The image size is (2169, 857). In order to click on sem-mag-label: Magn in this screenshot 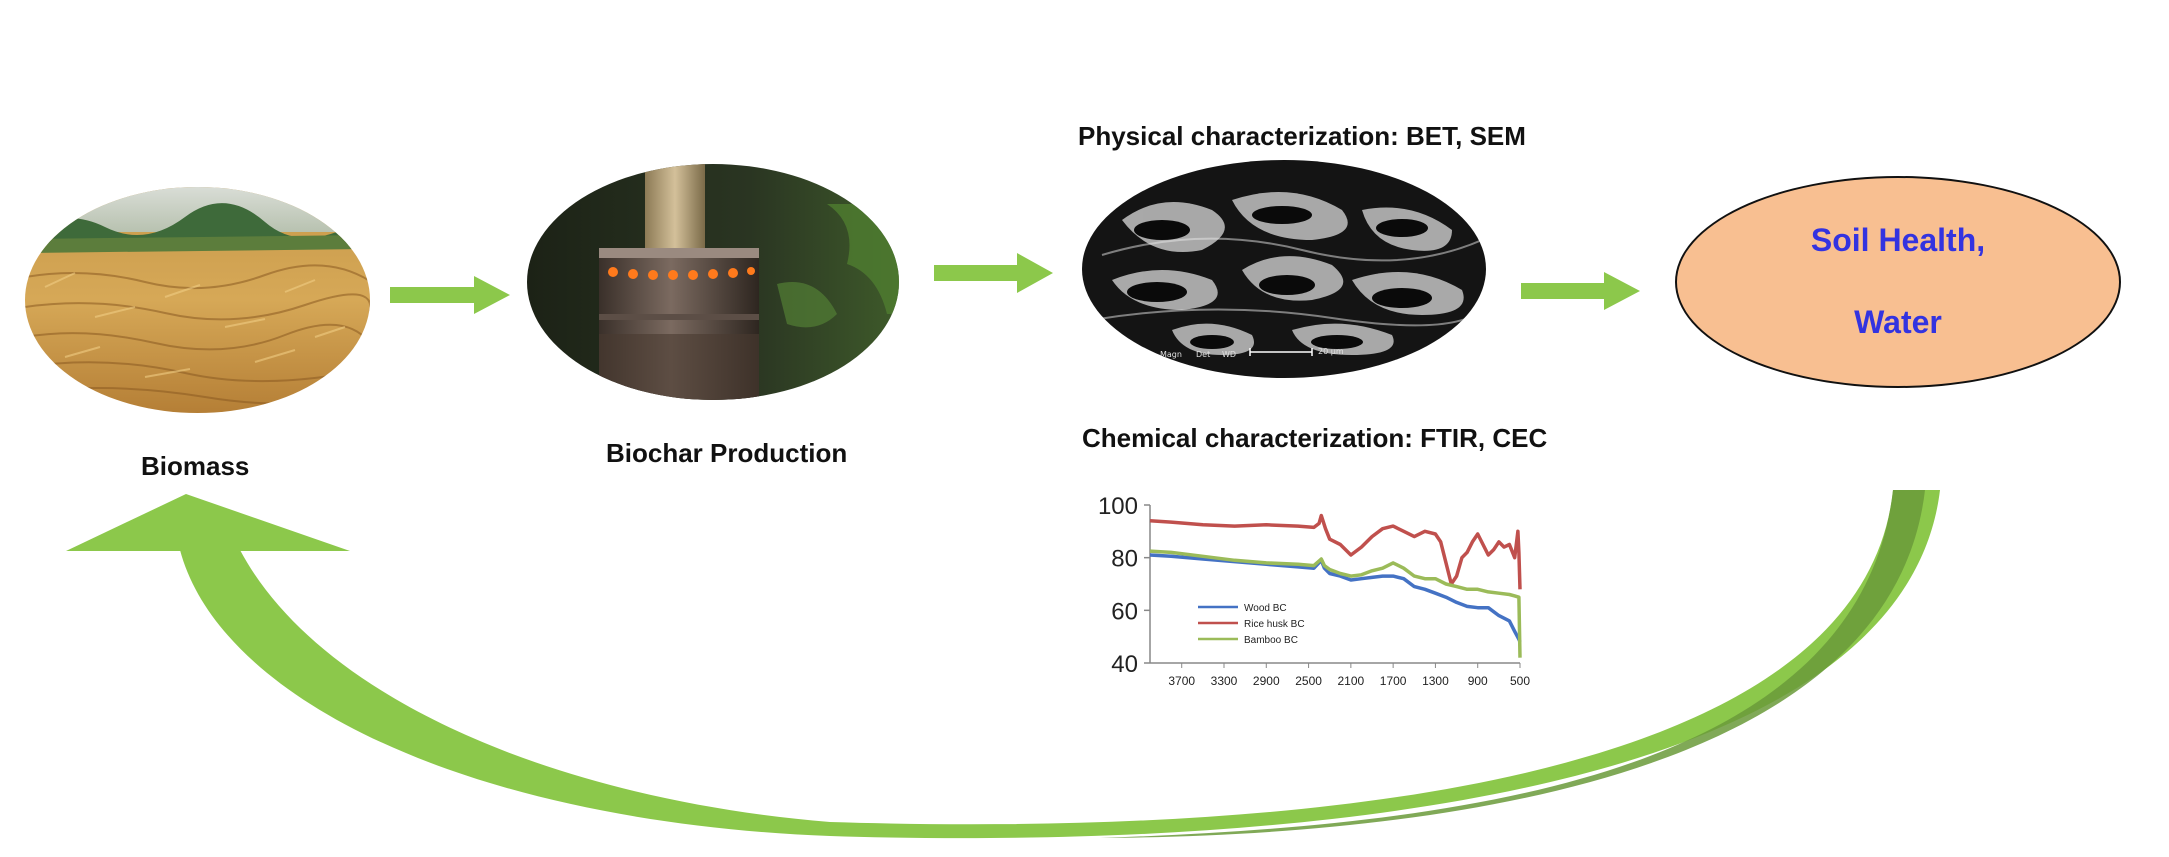, I will do `click(1171, 354)`.